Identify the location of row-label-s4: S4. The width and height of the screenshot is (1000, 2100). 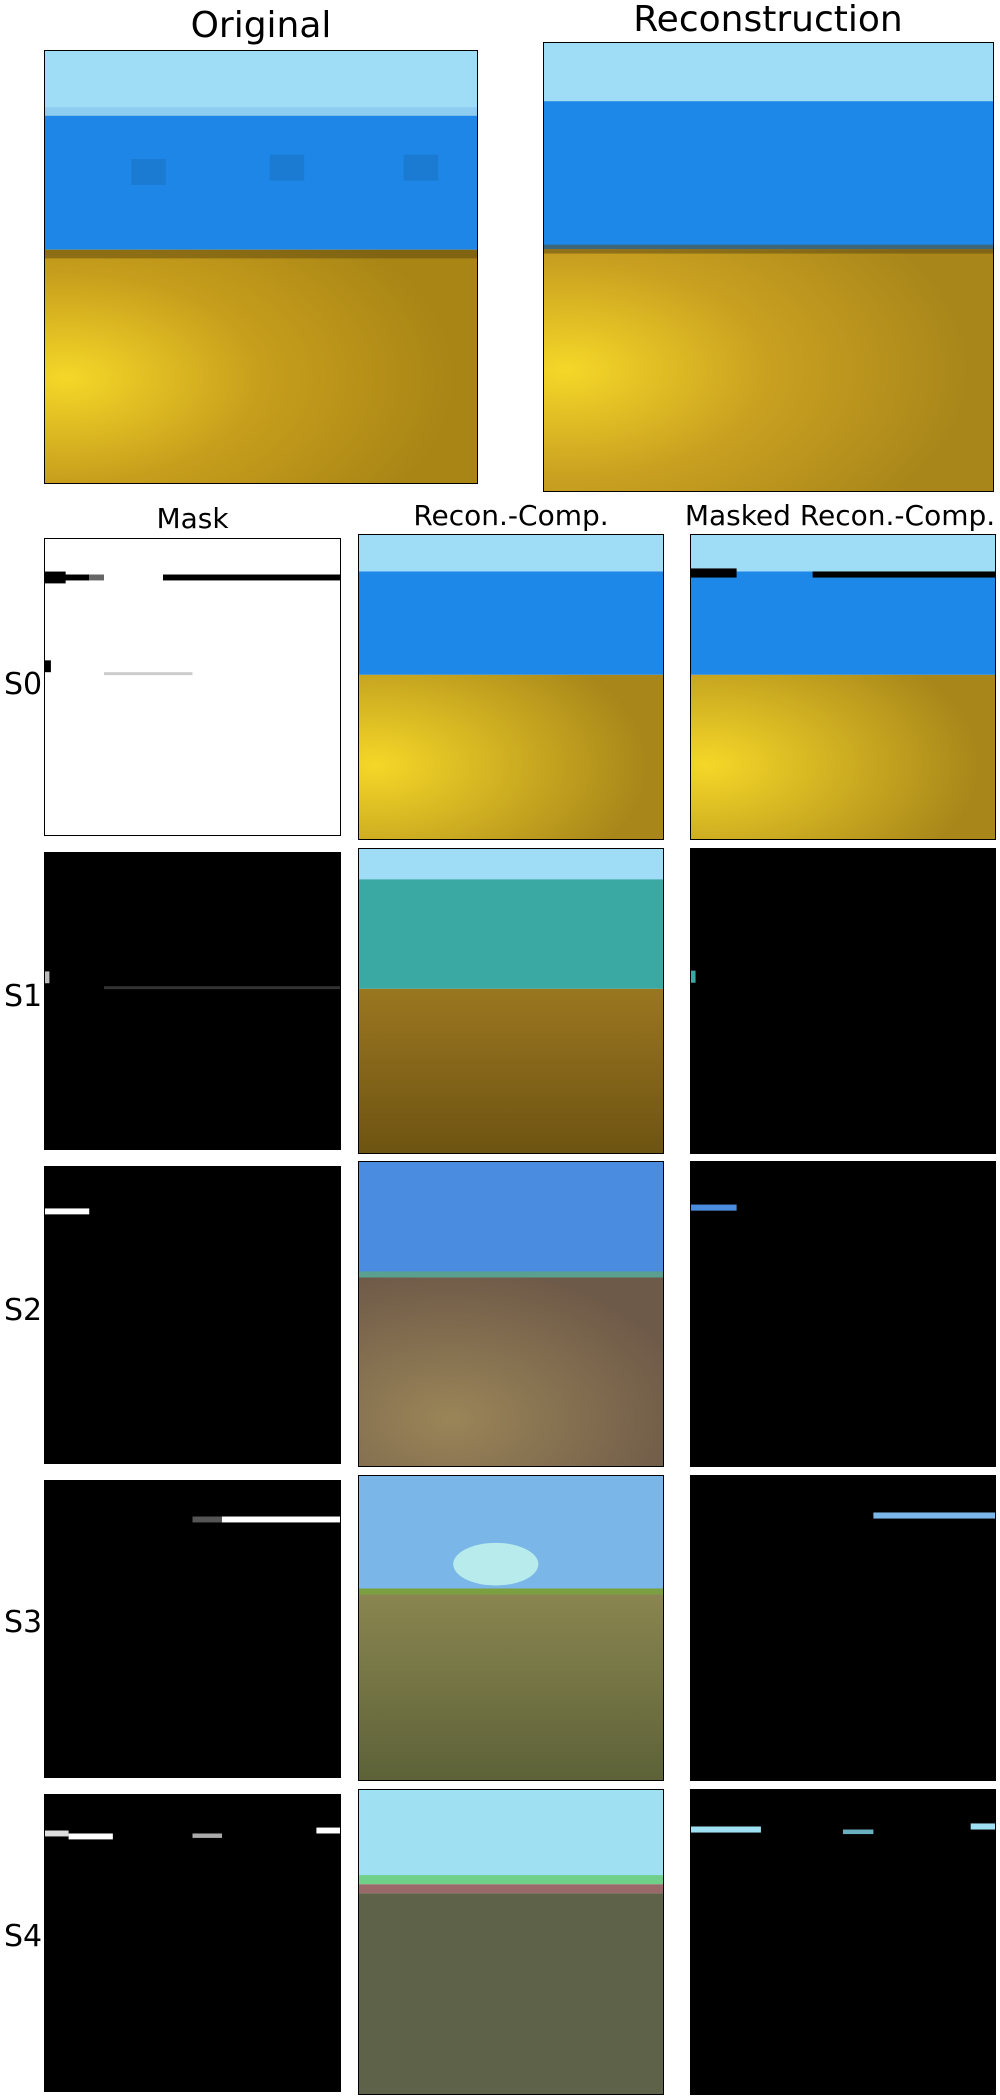
(23, 1936).